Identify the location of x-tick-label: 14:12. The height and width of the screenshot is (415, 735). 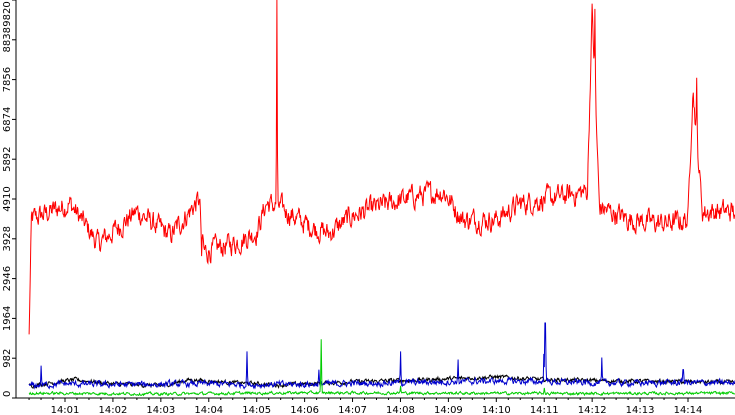
(592, 410).